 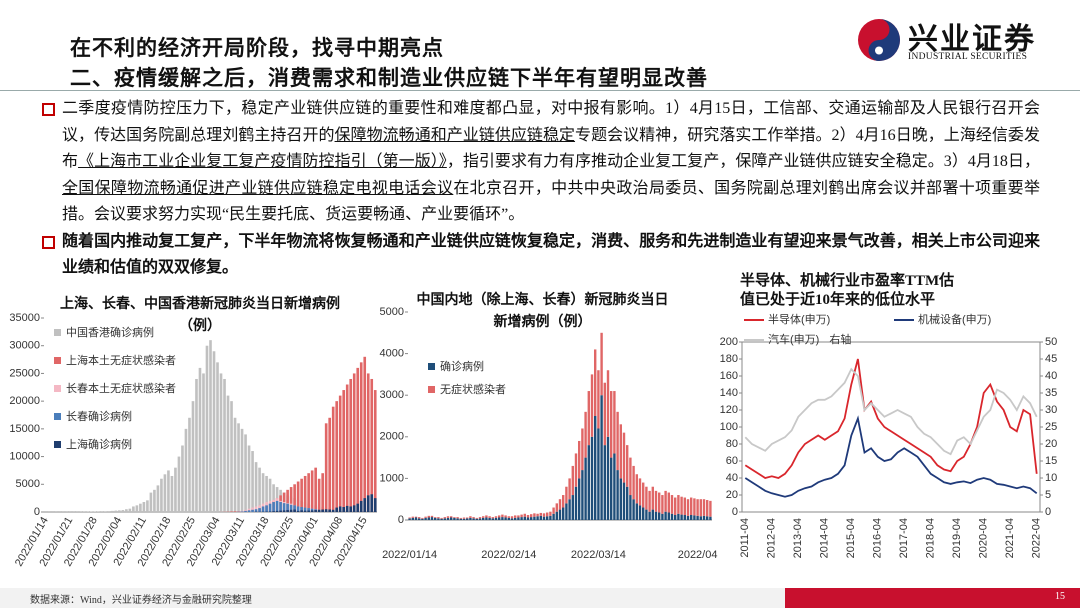 I want to click on legend-label: 上海确诊病例, so click(x=99, y=444).